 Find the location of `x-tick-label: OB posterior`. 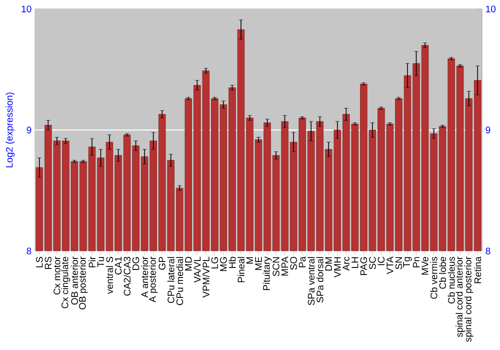

x-tick-label: OB posterior is located at coordinates (83, 283).